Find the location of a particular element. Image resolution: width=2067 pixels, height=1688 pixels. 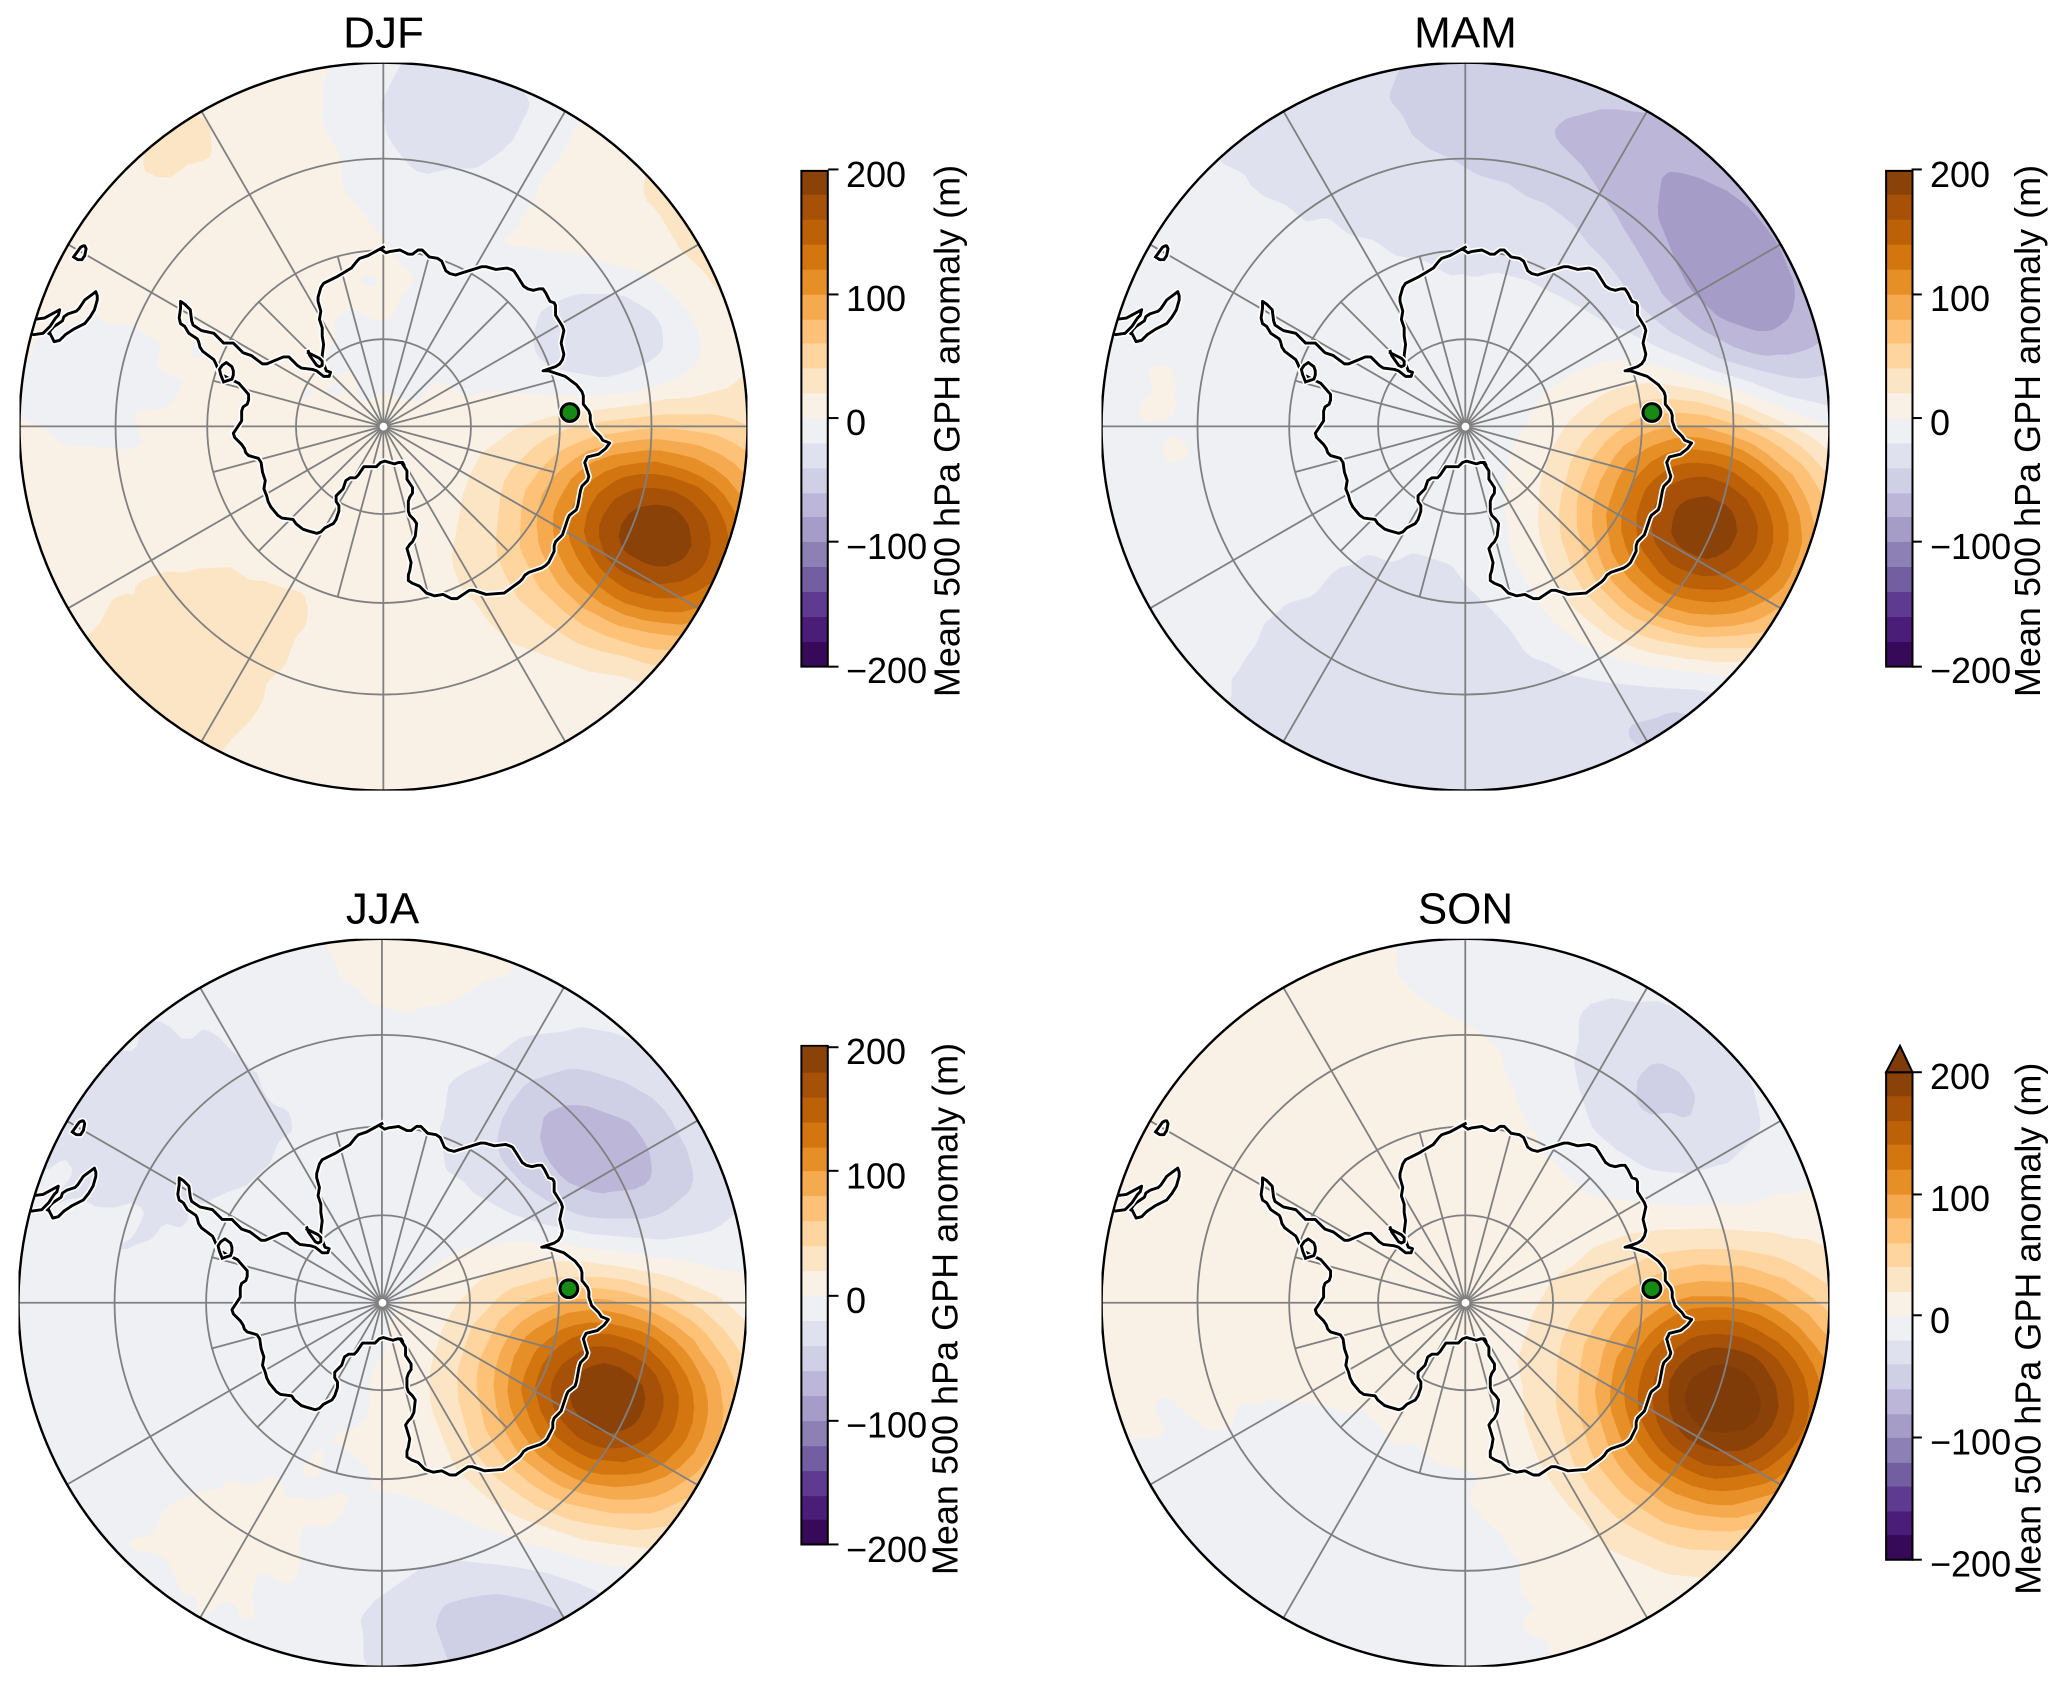

svg-text: SON is located at coordinates (1465, 909).